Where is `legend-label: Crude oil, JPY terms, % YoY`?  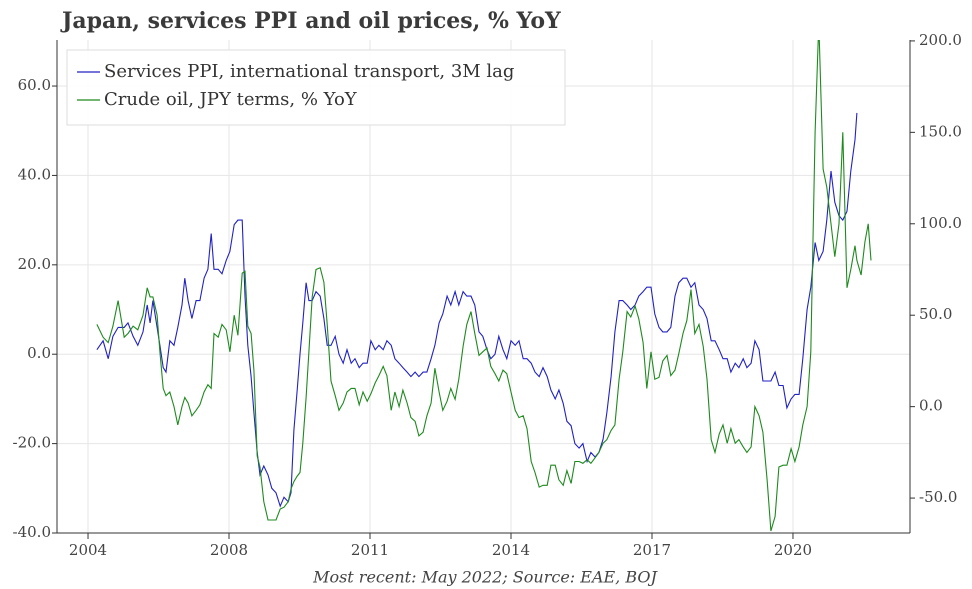 legend-label: Crude oil, JPY terms, % YoY is located at coordinates (231, 99).